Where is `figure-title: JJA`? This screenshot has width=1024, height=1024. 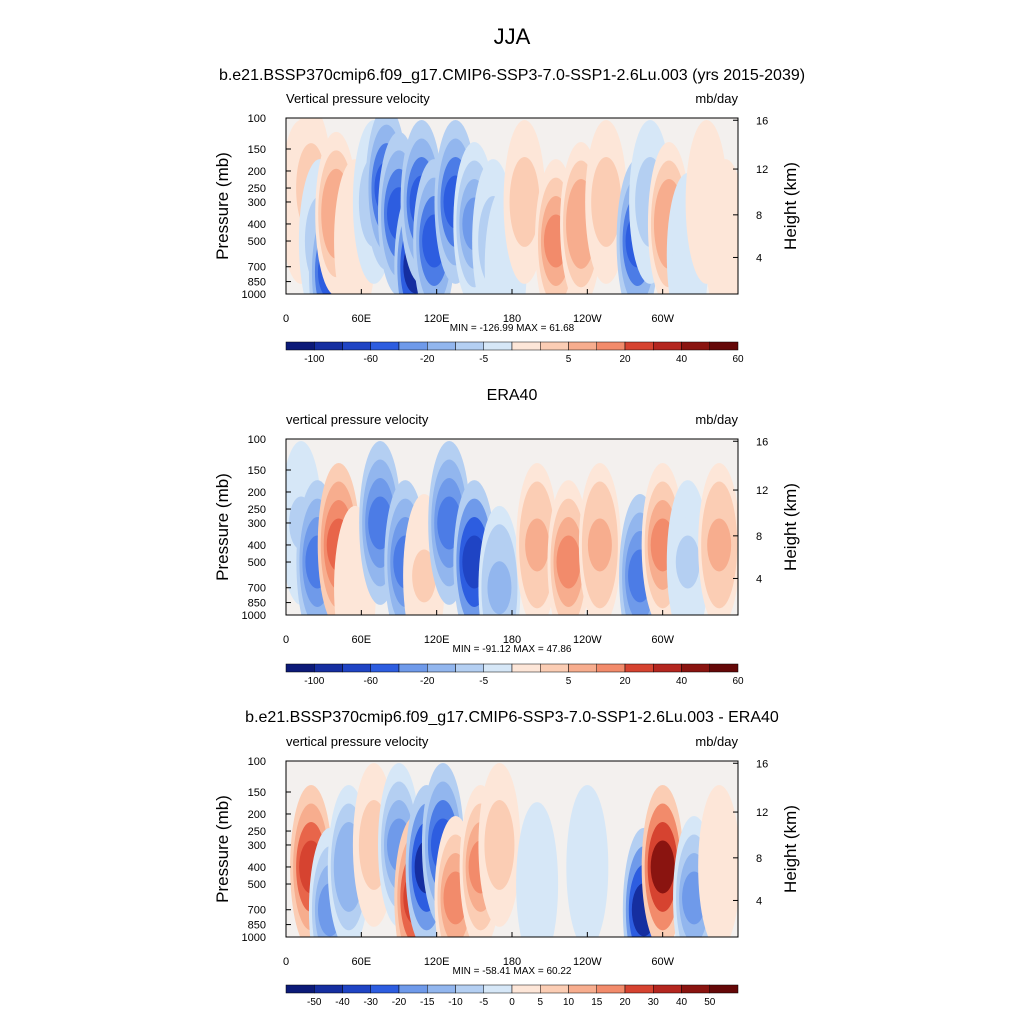 figure-title: JJA is located at coordinates (512, 36).